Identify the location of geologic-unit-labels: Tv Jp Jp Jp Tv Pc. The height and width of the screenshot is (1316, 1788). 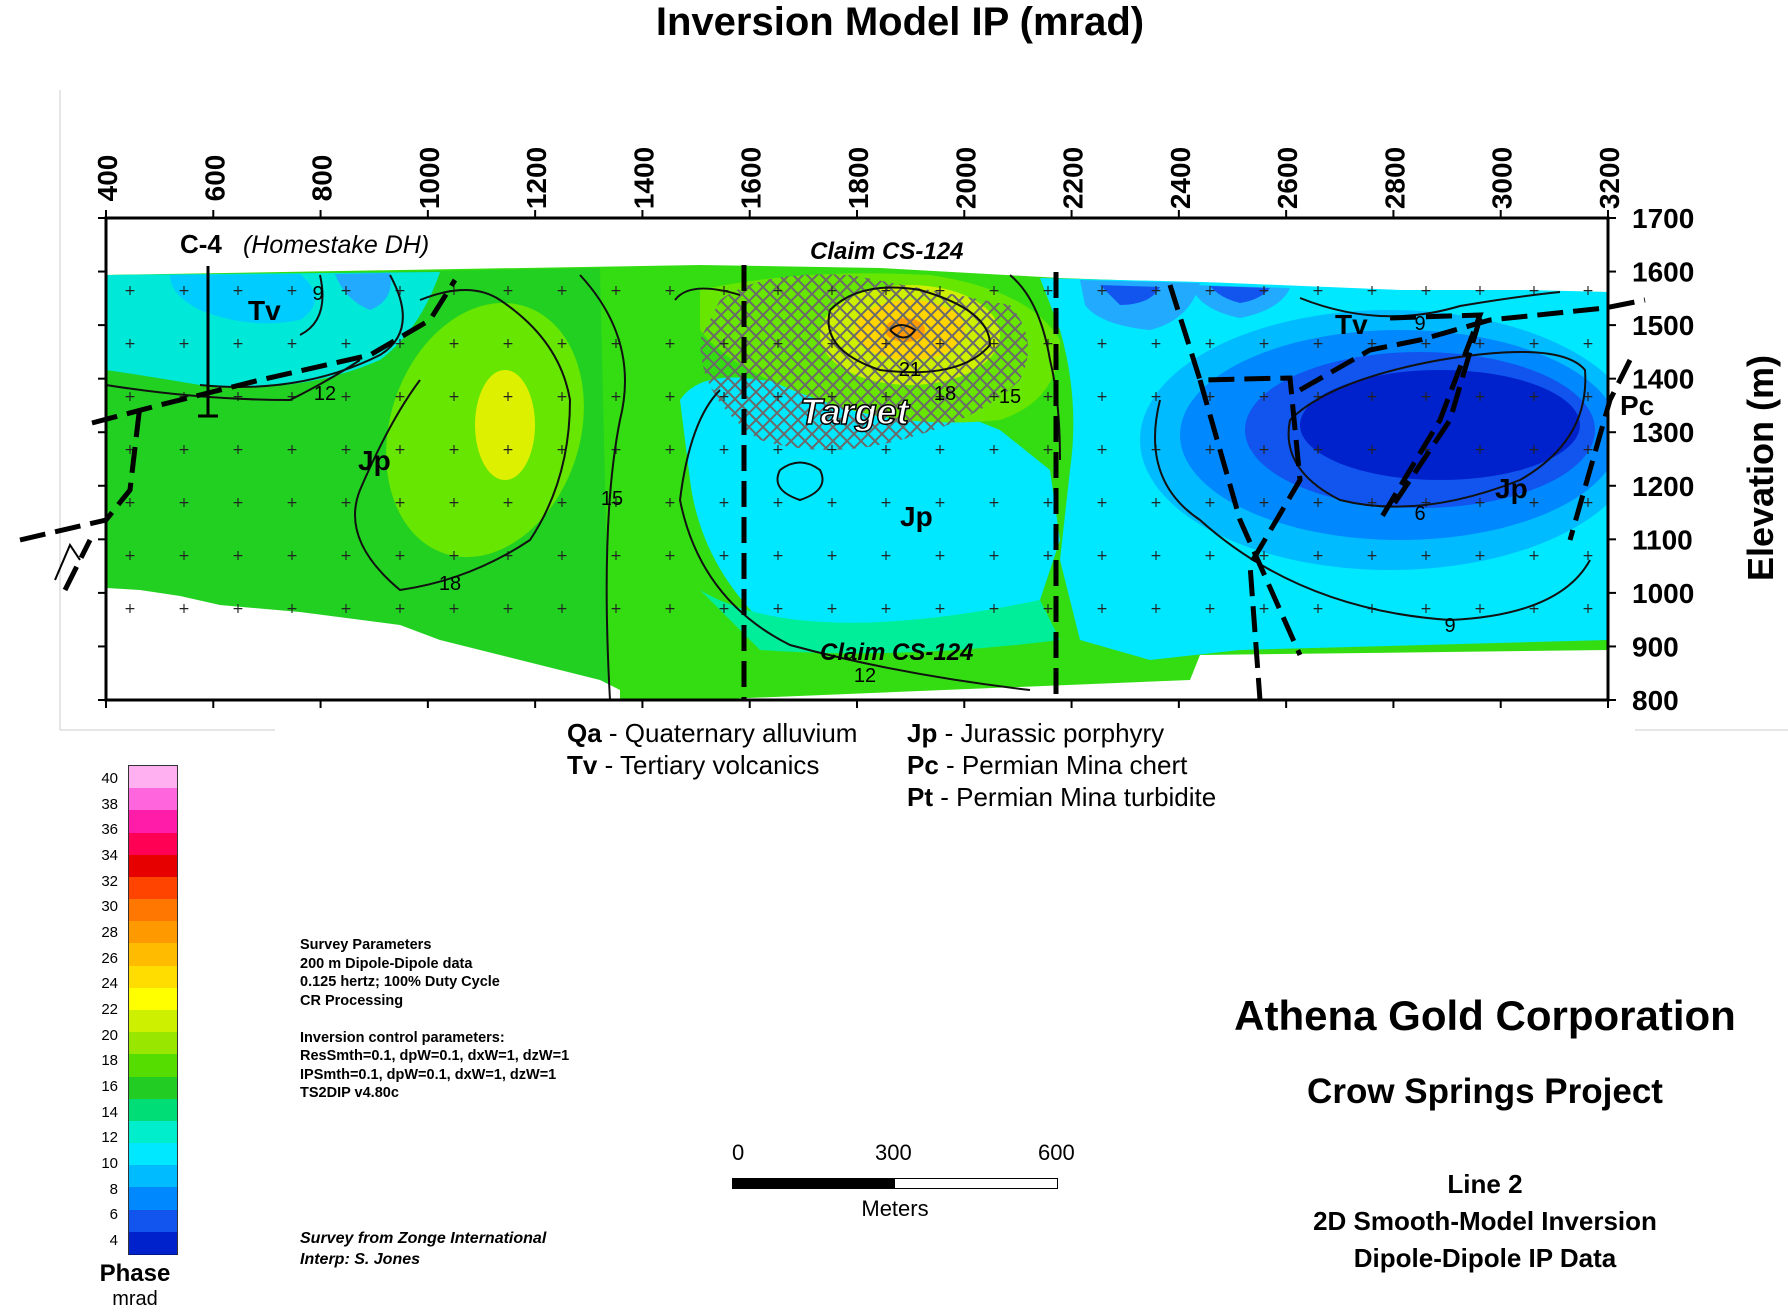
(951, 413).